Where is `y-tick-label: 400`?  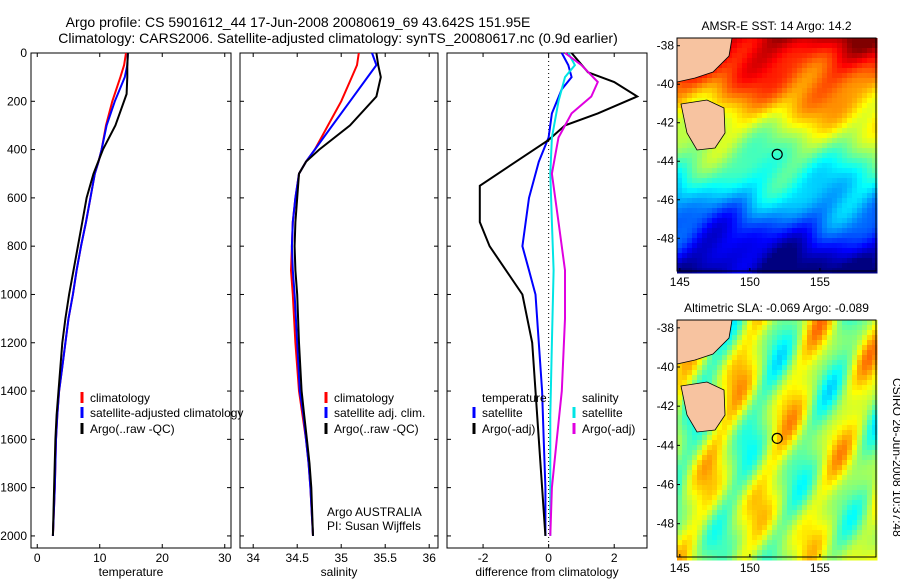
y-tick-label: 400 is located at coordinates (17, 150).